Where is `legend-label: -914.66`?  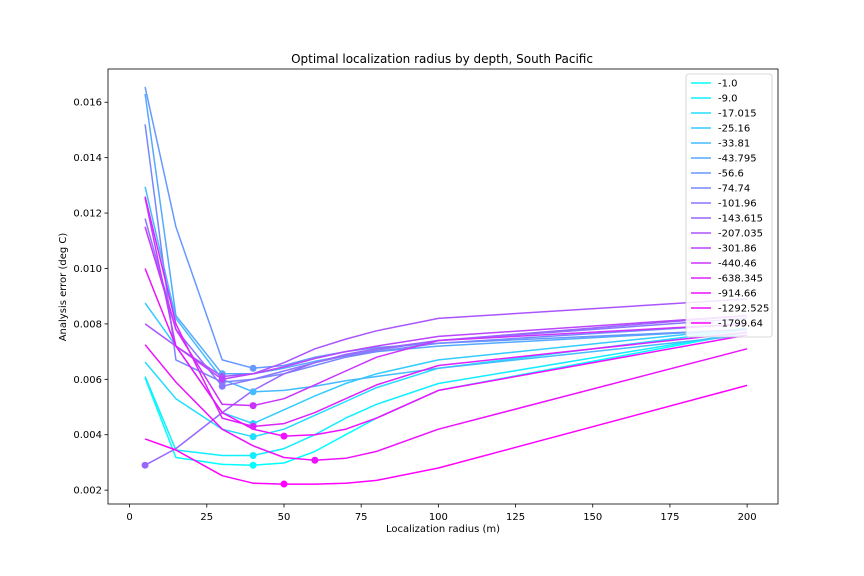 legend-label: -914.66 is located at coordinates (737, 294).